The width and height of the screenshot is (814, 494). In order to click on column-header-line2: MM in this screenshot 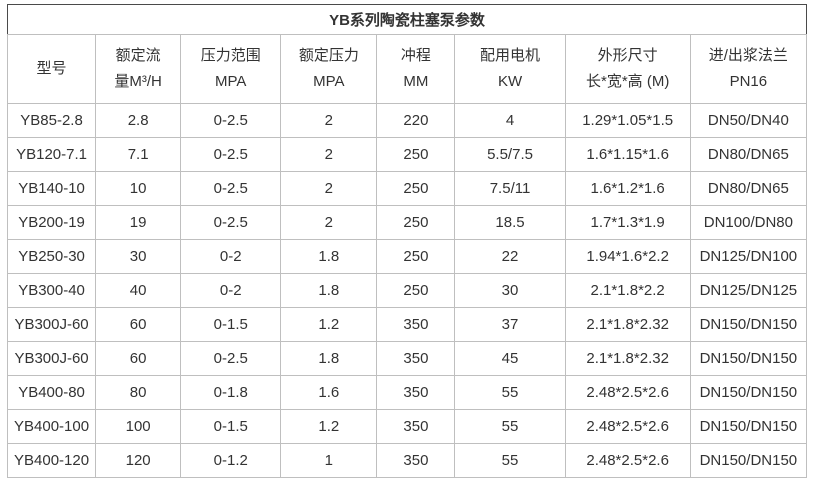, I will do `click(416, 81)`.